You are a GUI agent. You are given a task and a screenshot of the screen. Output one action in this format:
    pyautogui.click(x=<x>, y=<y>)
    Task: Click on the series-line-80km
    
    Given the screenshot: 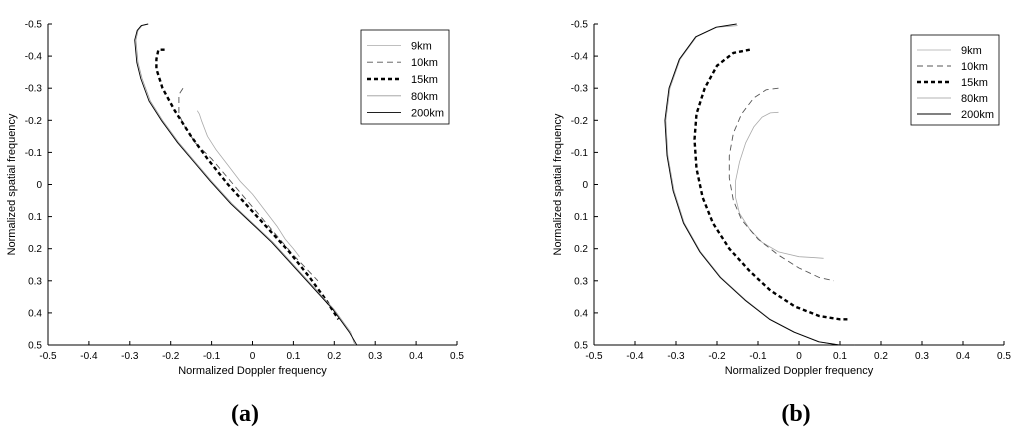 What is the action you would take?
    pyautogui.click(x=760, y=185)
    